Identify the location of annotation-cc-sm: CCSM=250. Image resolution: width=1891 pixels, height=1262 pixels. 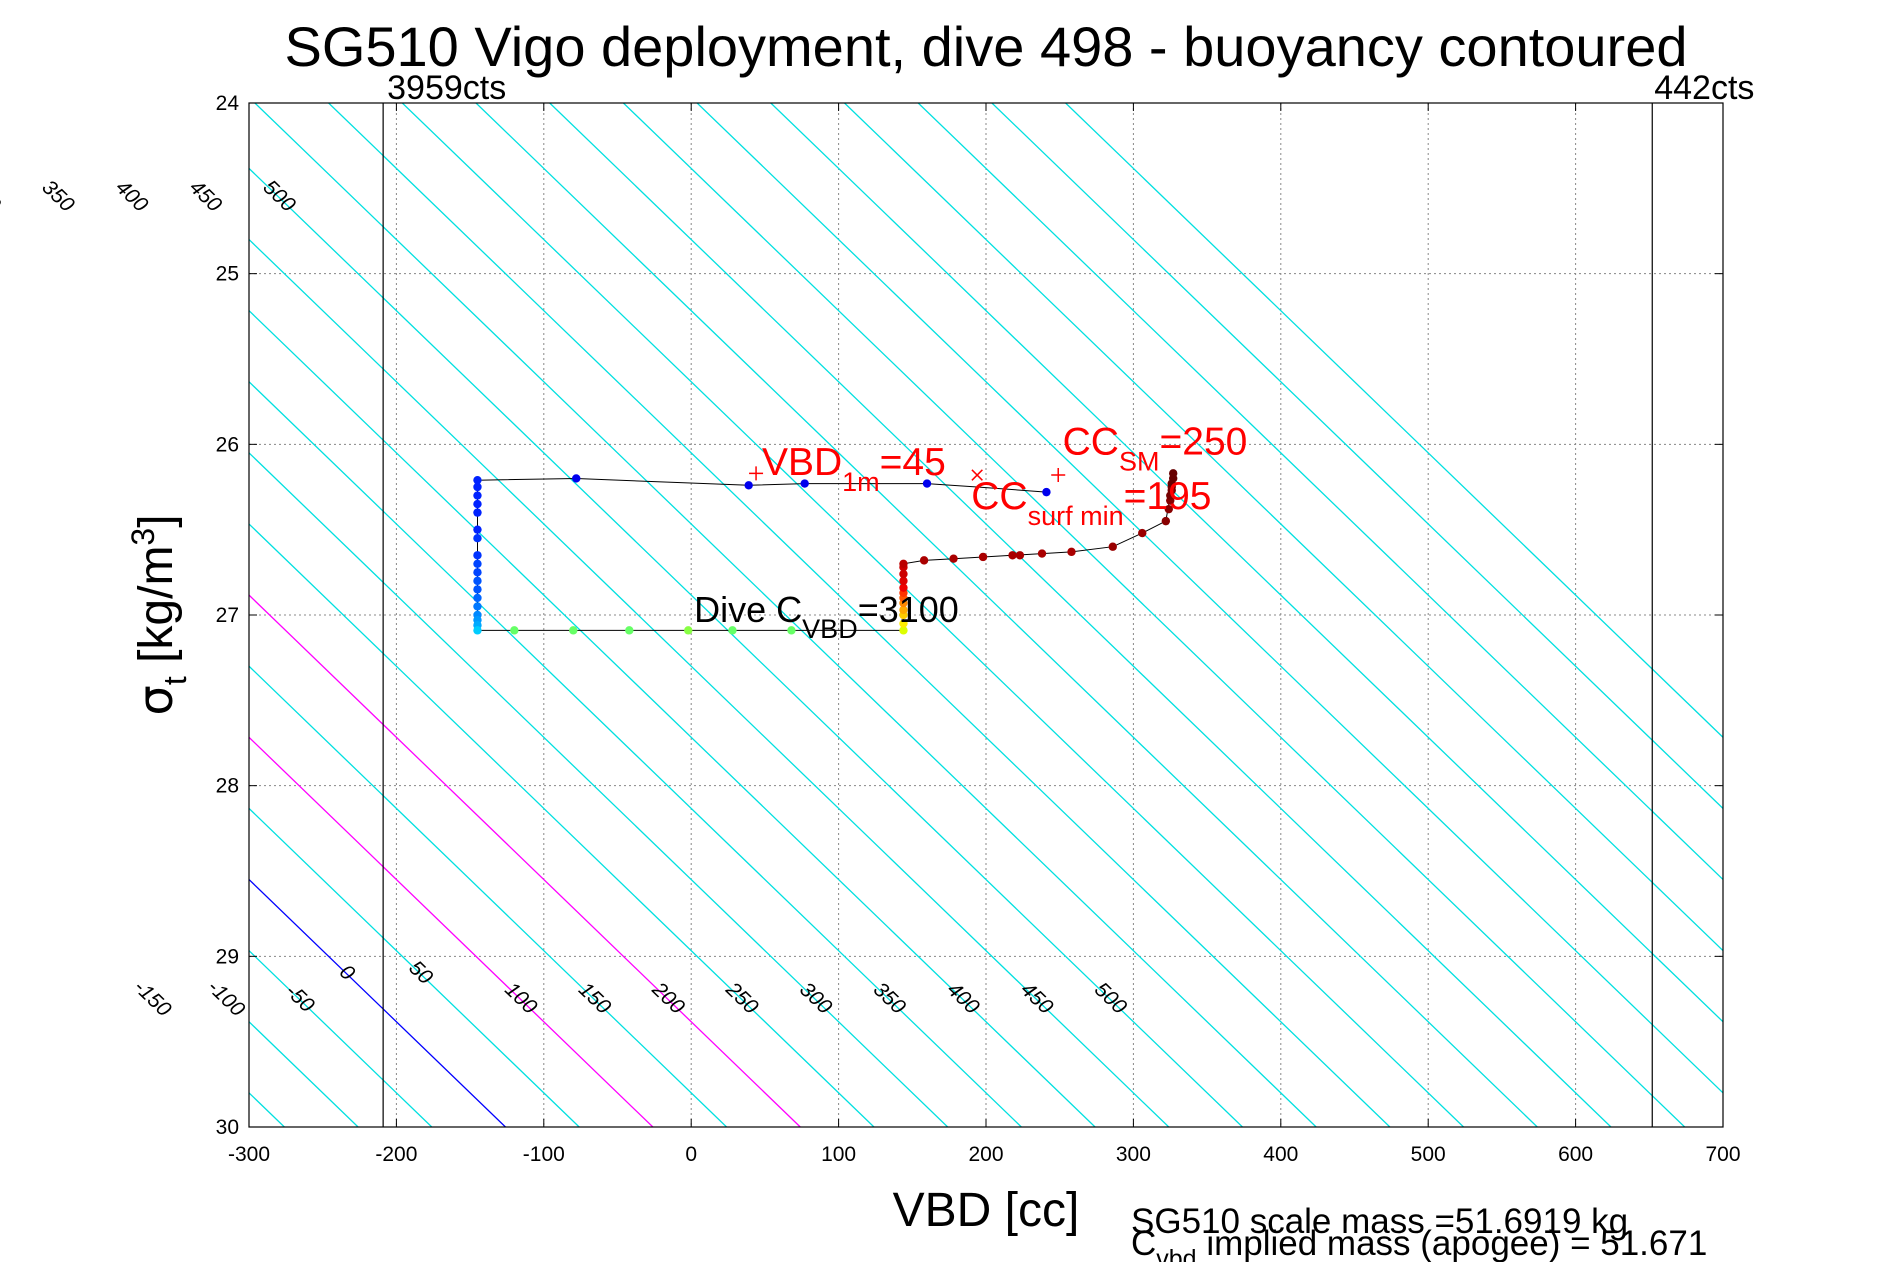
(1155, 449).